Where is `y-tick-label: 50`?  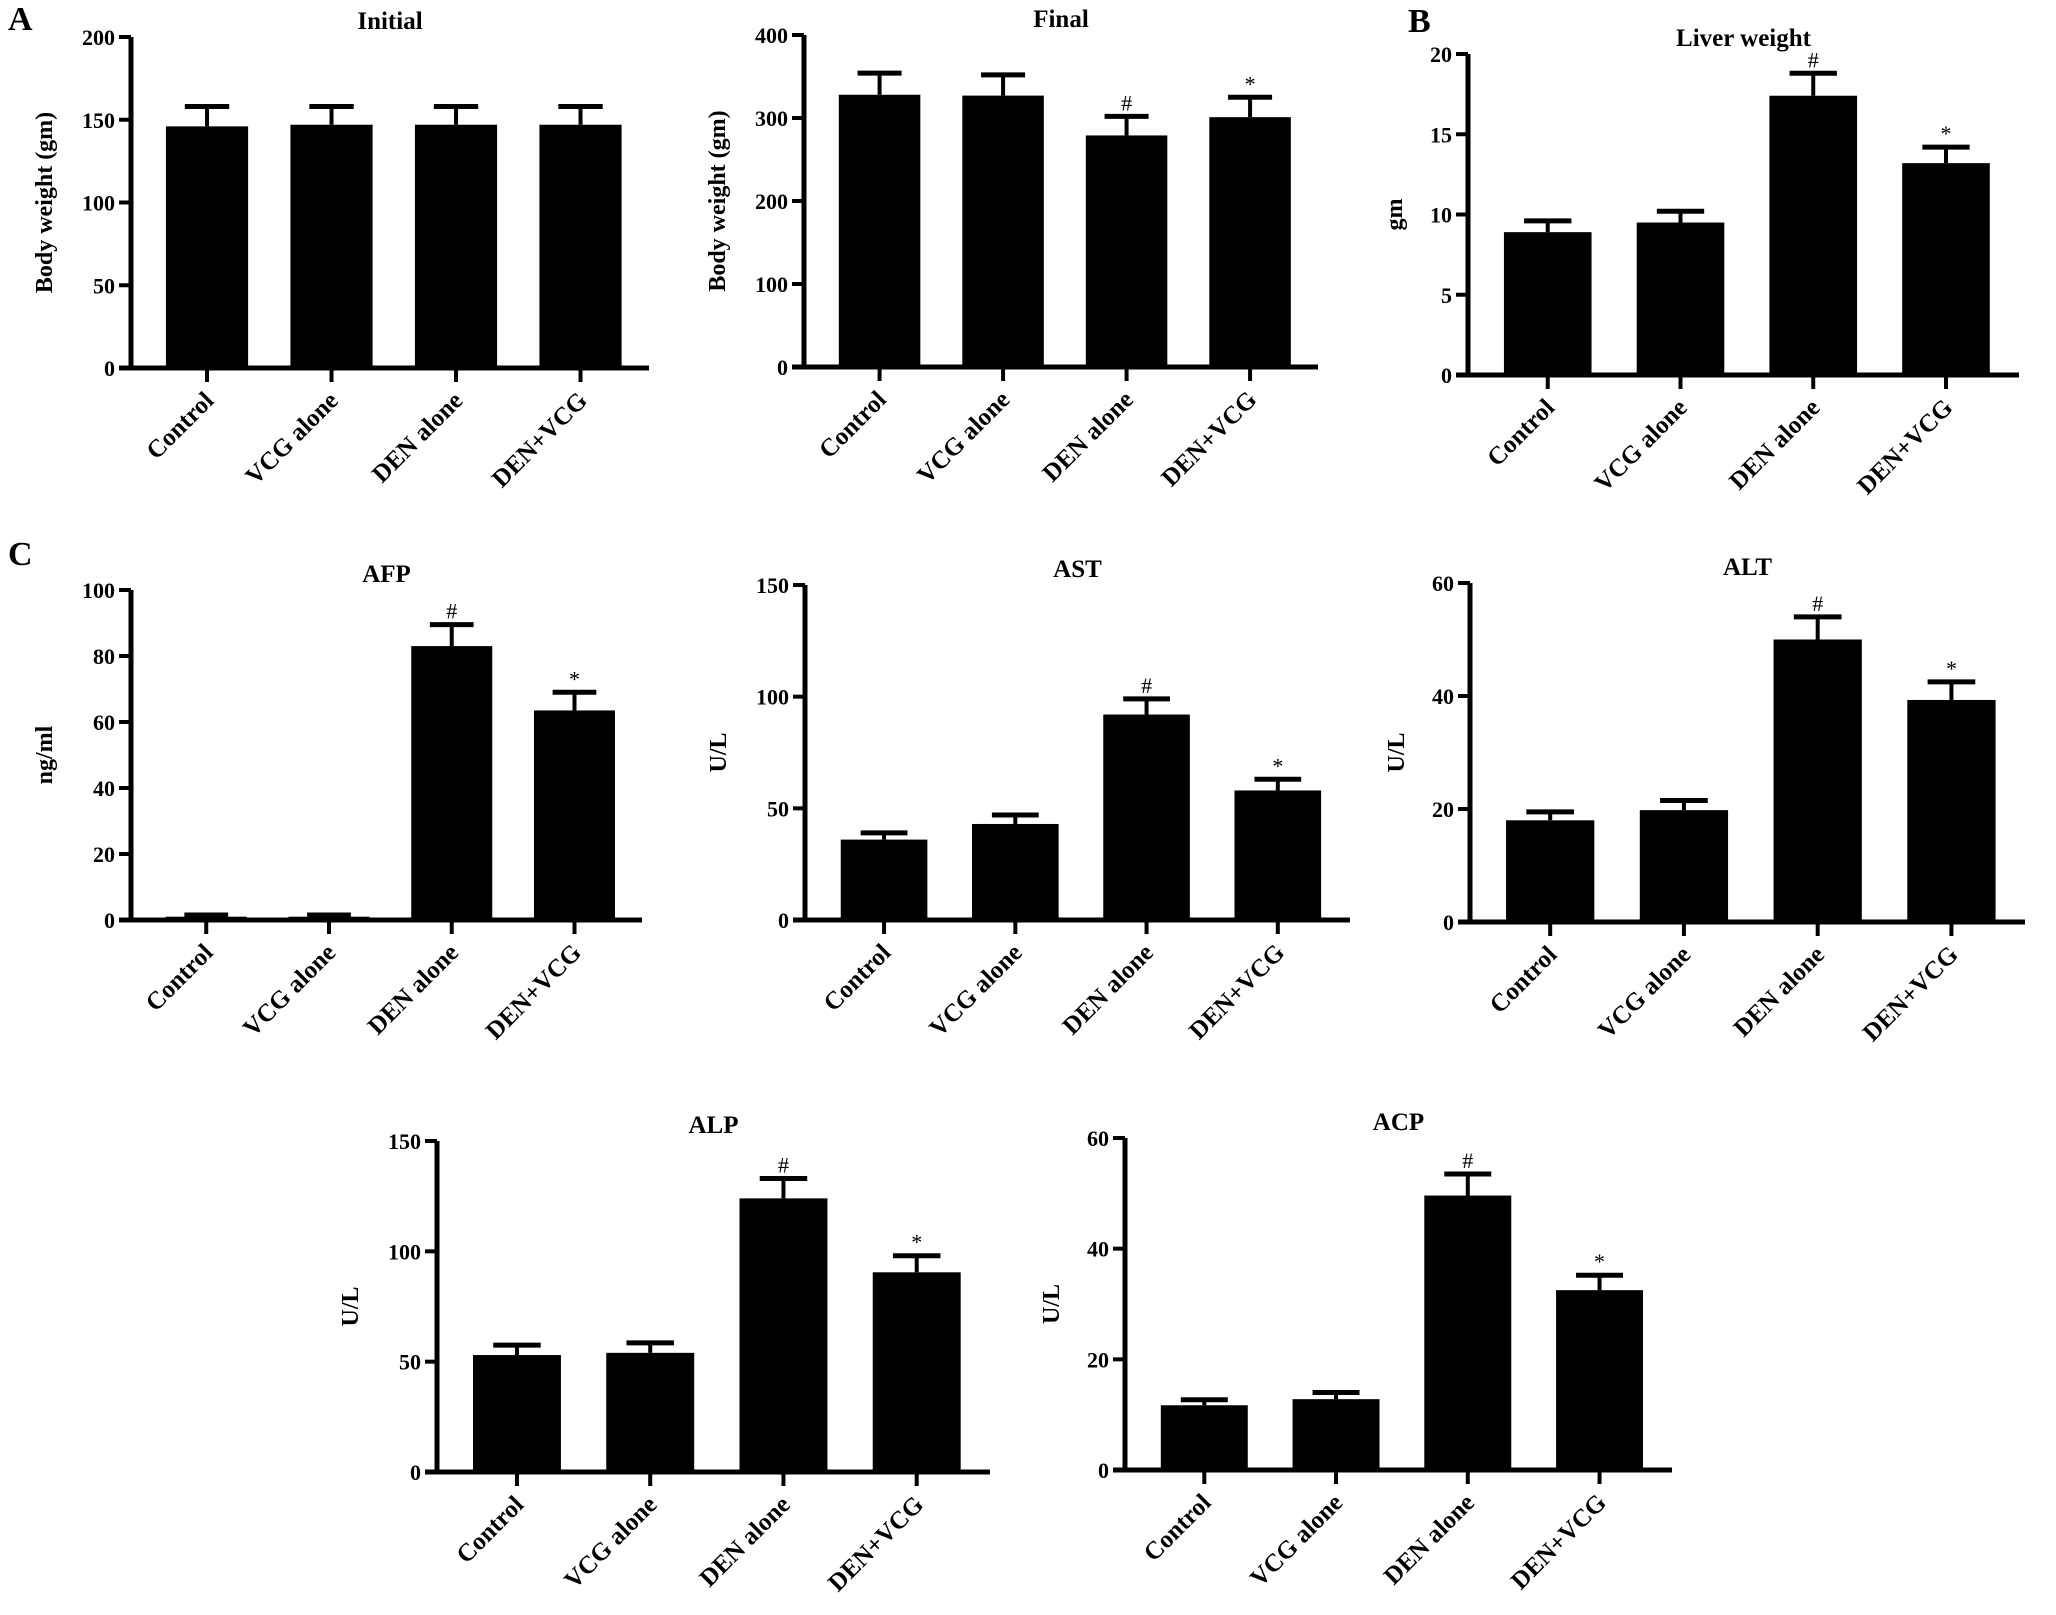
y-tick-label: 50 is located at coordinates (778, 808).